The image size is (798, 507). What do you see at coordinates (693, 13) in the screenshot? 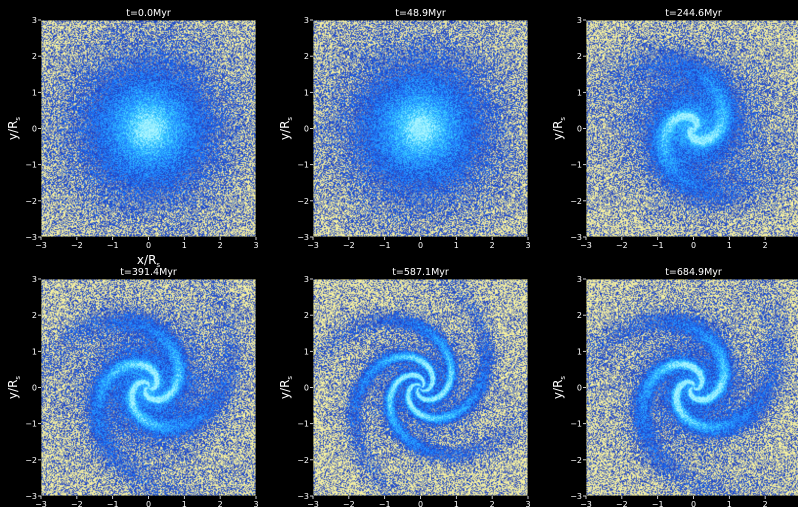
I see `panel-title: t=244.6Myr` at bounding box center [693, 13].